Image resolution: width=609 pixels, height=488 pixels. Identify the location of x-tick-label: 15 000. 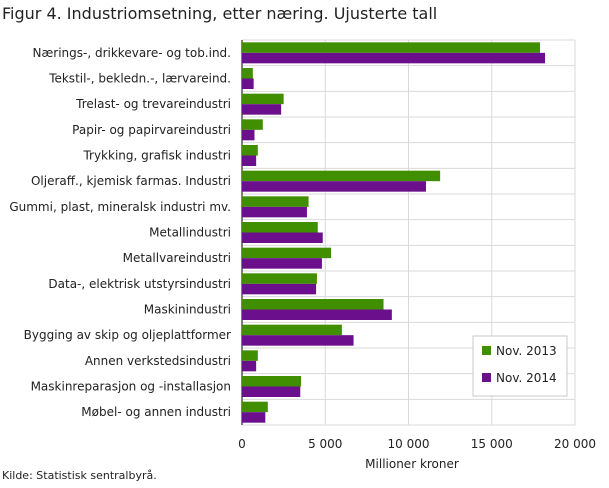
(492, 444).